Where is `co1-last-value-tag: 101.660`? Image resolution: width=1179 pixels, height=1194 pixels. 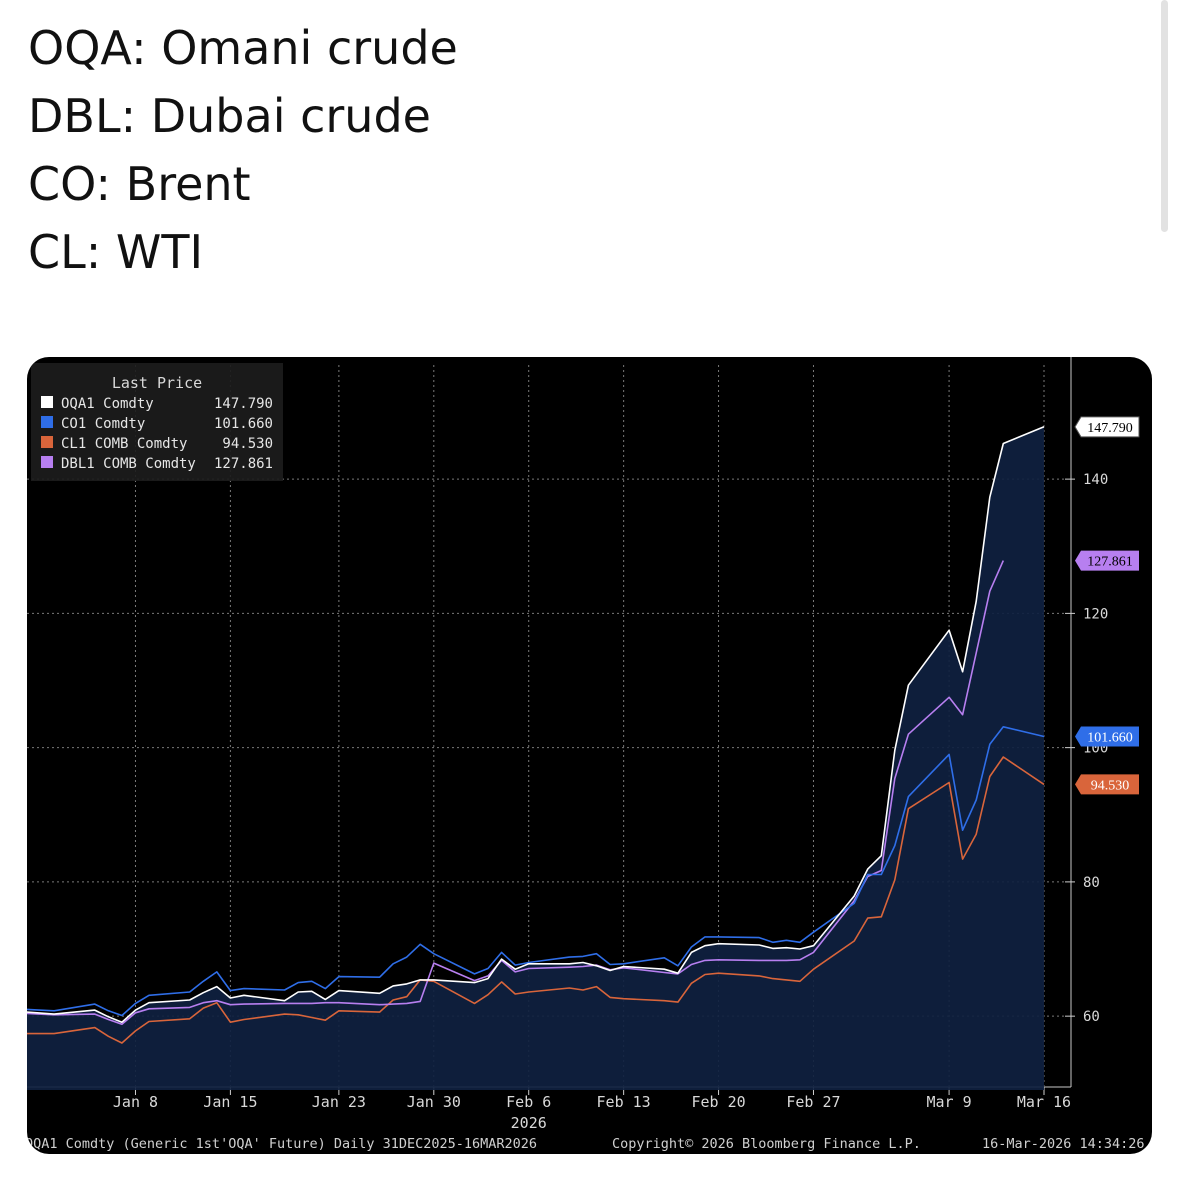 co1-last-value-tag: 101.660 is located at coordinates (1107, 736).